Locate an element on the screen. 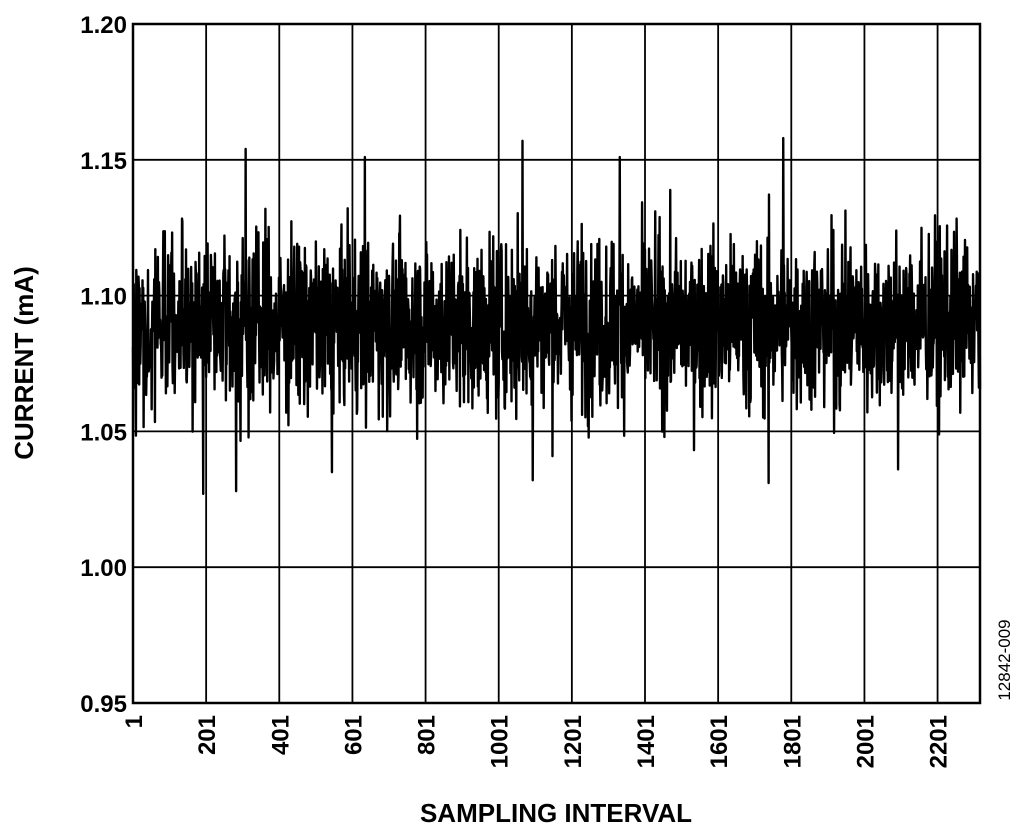 This screenshot has width=1024, height=835. y-tick-label-2: 1.05 is located at coordinates (103, 432).